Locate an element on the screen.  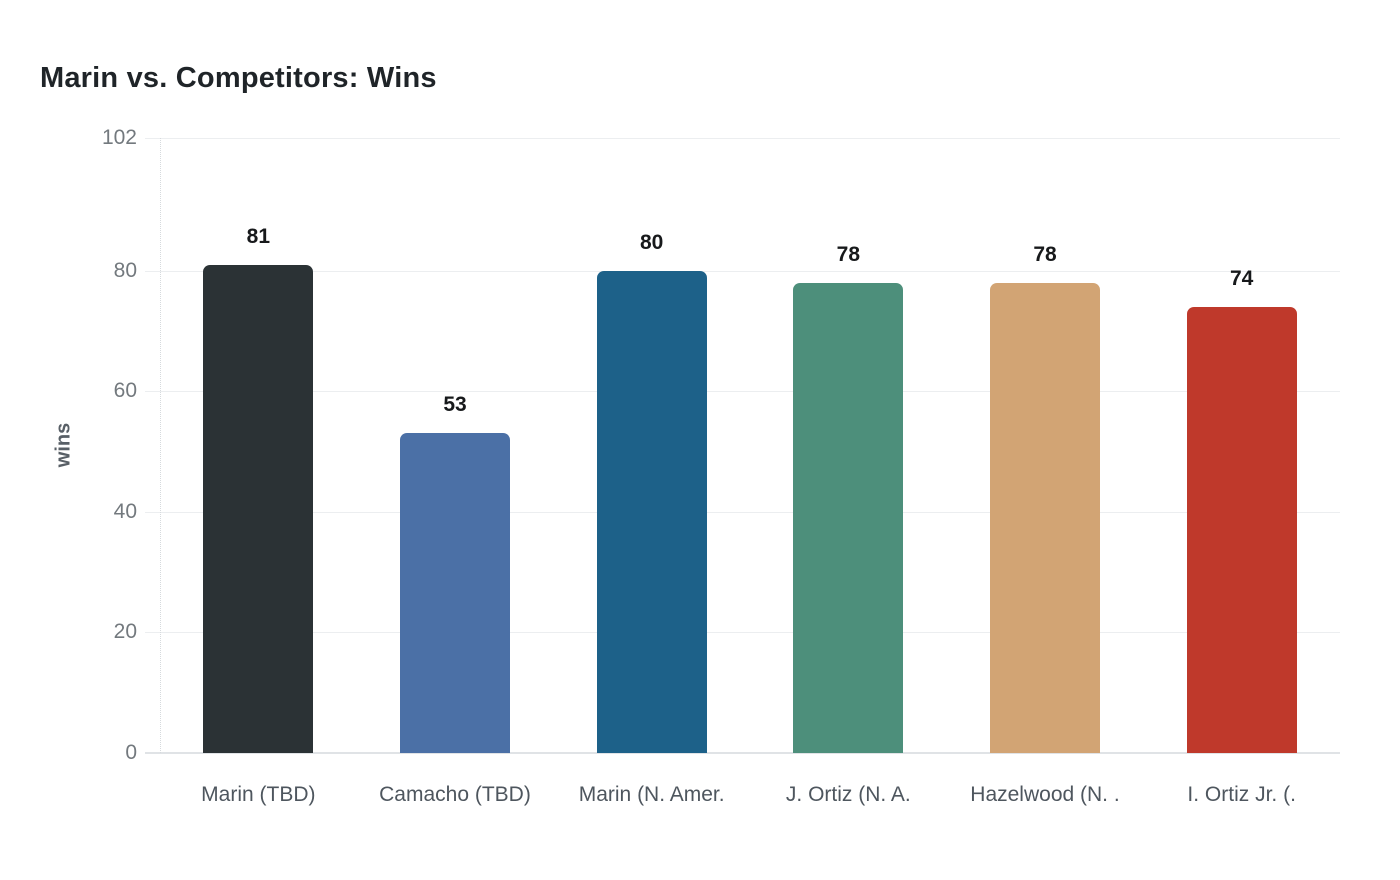
y-tick-label: 60 is located at coordinates (125, 391).